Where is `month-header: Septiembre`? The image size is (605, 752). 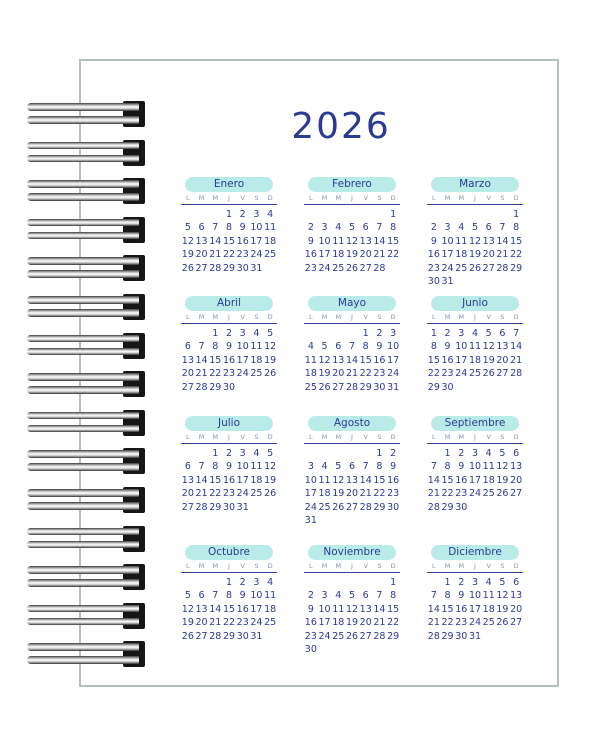
month-header: Septiembre is located at coordinates (475, 423).